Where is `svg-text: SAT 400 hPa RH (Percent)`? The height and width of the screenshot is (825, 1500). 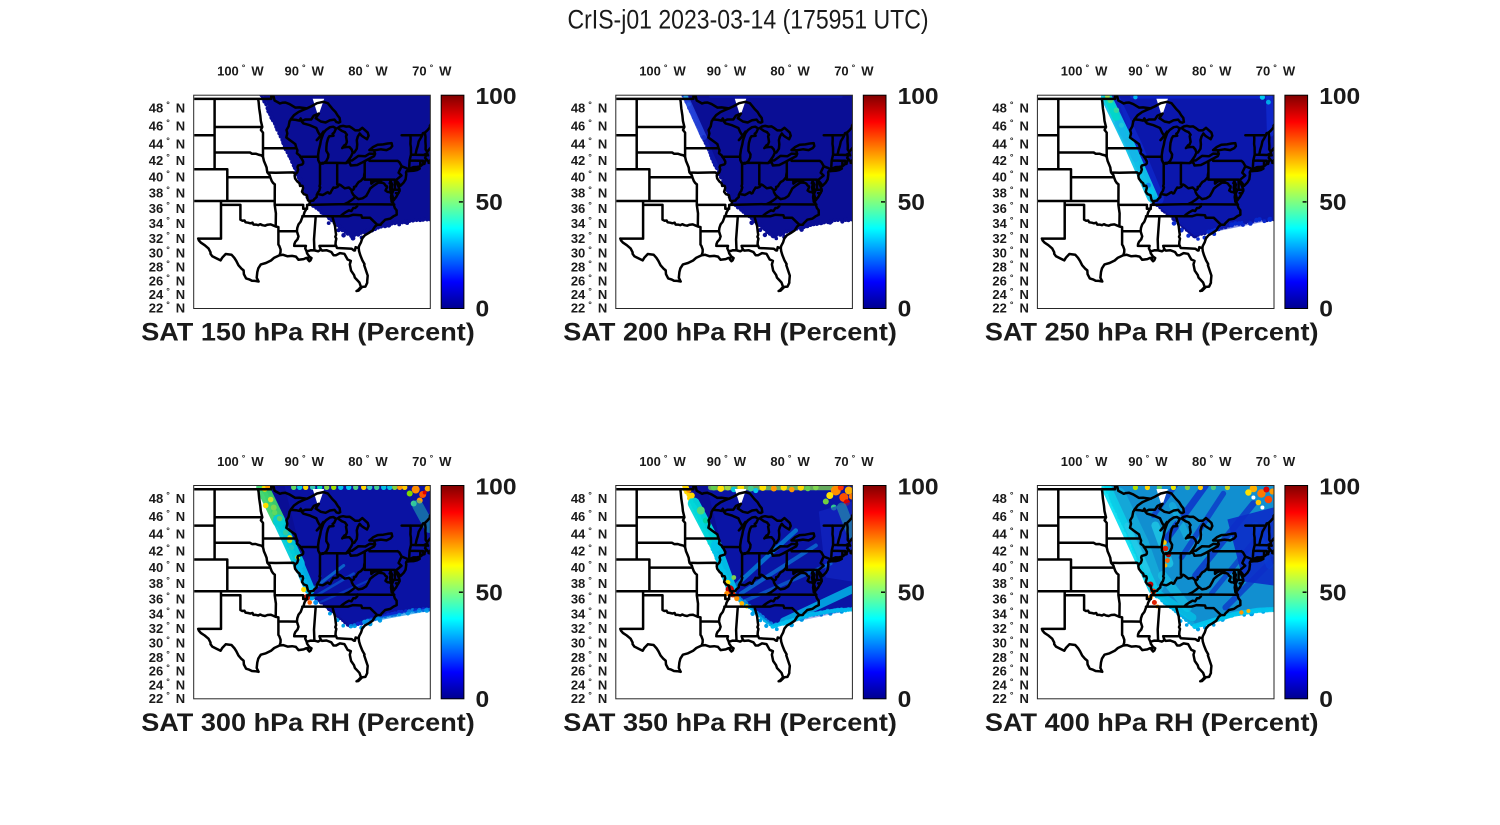 svg-text: SAT 400 hPa RH (Percent) is located at coordinates (1152, 723).